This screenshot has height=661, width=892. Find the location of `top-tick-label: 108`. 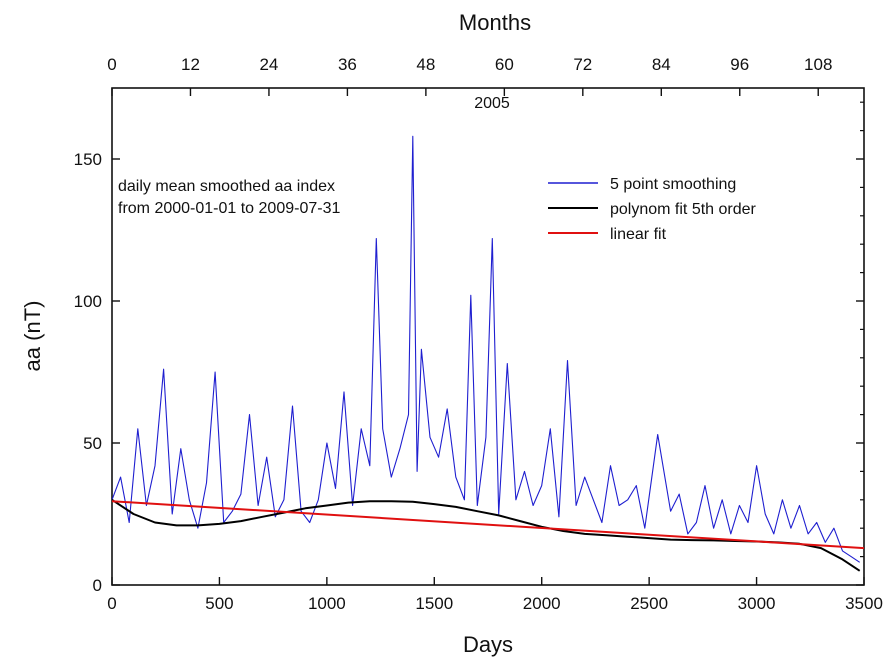

top-tick-label: 108 is located at coordinates (818, 64).